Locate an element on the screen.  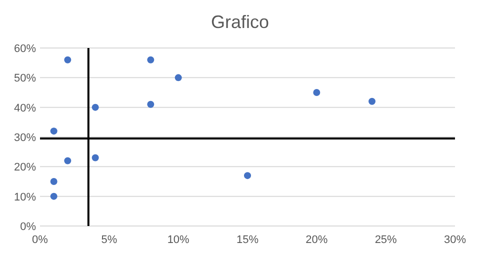
x-tick-label: 20% is located at coordinates (317, 240).